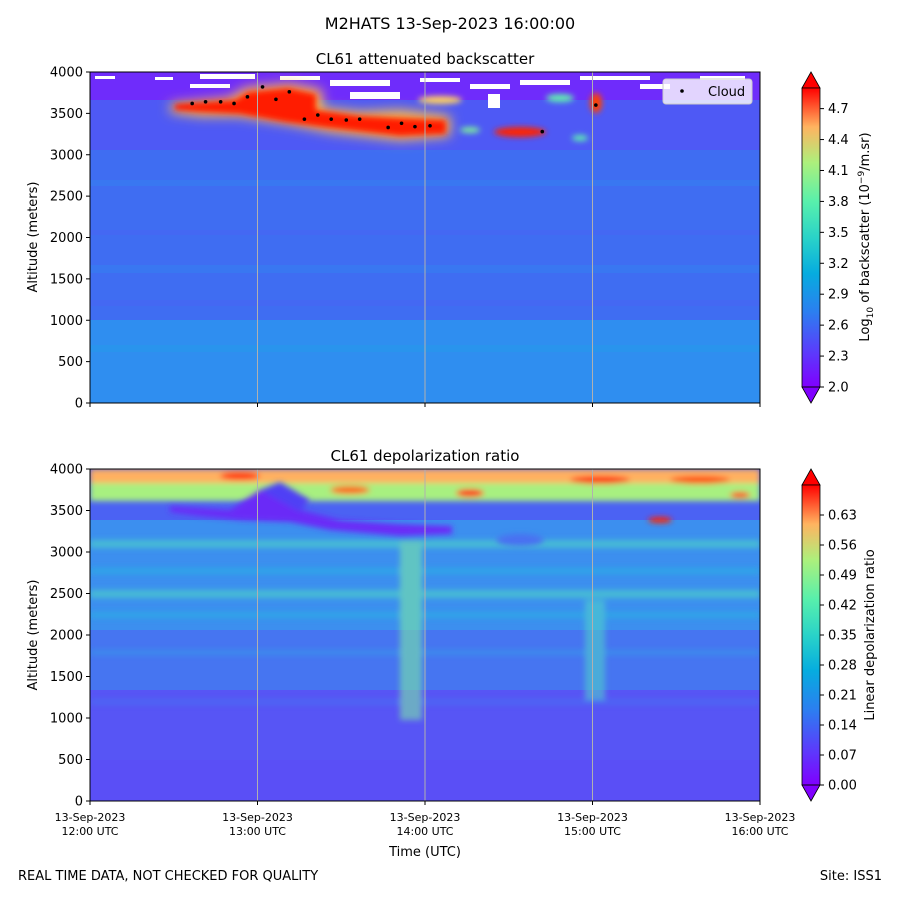 The height and width of the screenshot is (900, 900). What do you see at coordinates (520, 132) in the screenshot?
I see `cloud-patch-east-shape` at bounding box center [520, 132].